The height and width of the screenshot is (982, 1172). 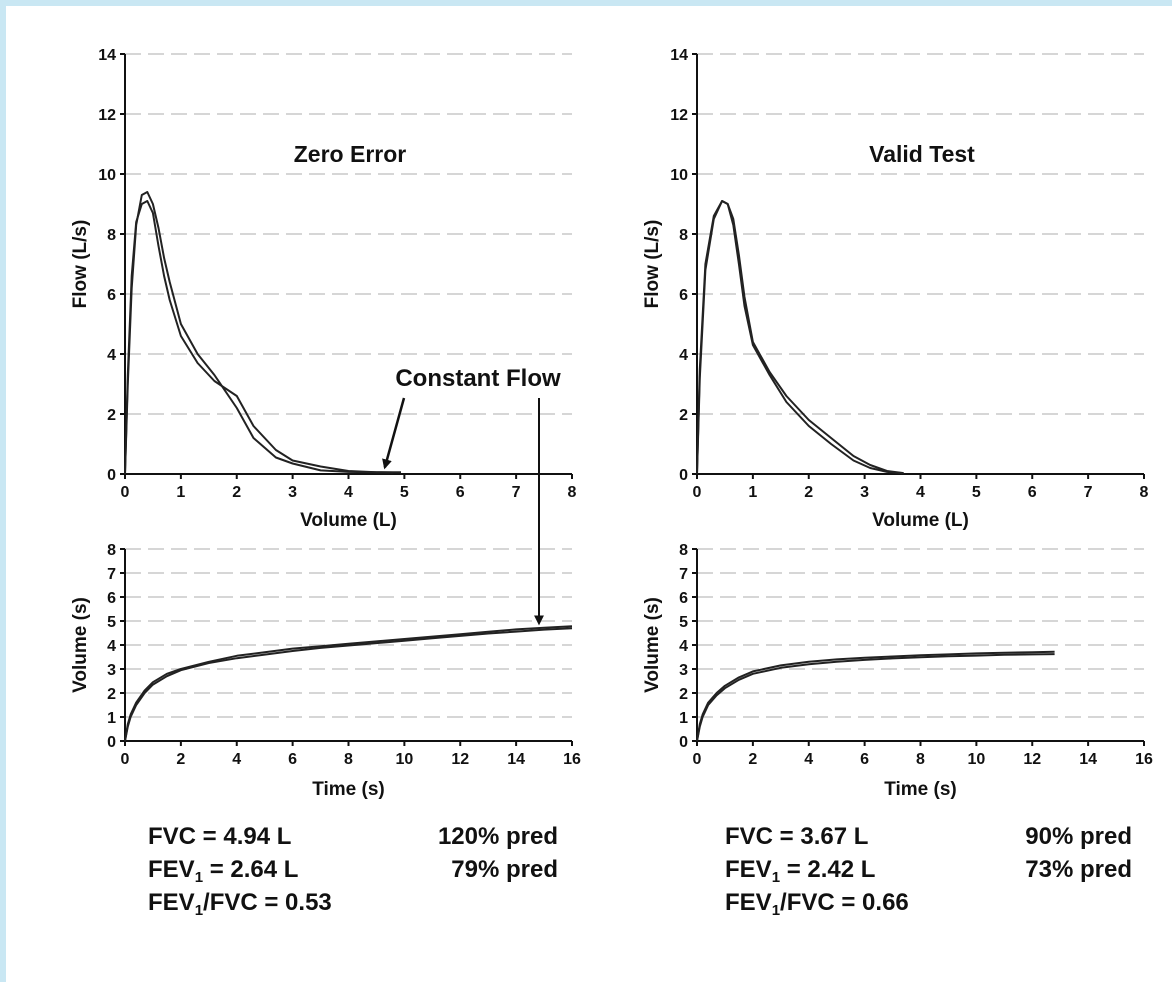 What do you see at coordinates (220, 836) in the screenshot?
I see `fvc-value: FVC = 4.94 L` at bounding box center [220, 836].